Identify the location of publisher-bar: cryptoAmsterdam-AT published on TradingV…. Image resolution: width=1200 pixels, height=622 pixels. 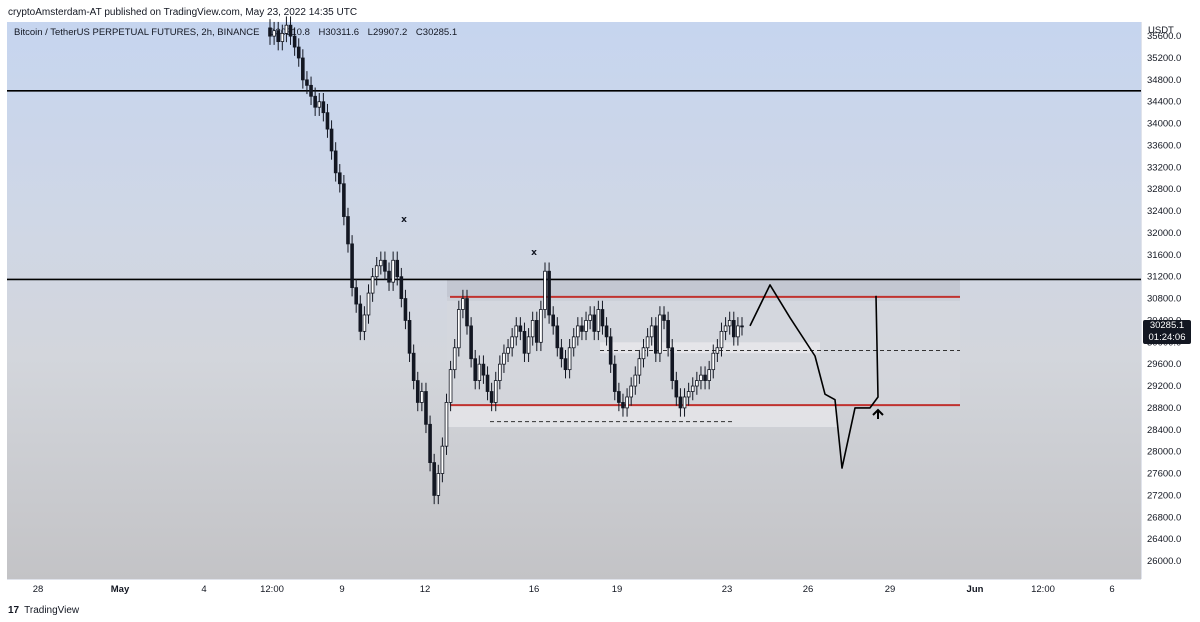
(600, 11).